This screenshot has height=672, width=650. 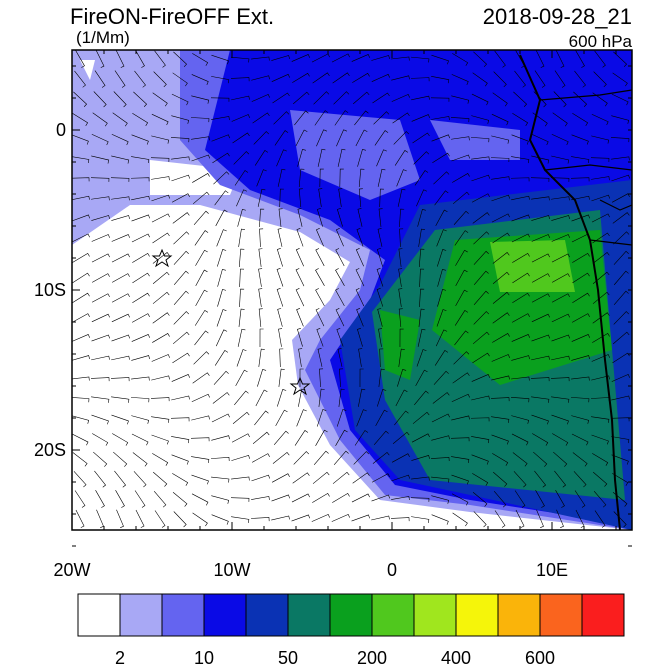 What do you see at coordinates (172, 16) in the screenshot?
I see `title: FireON-FireOFF Ext.` at bounding box center [172, 16].